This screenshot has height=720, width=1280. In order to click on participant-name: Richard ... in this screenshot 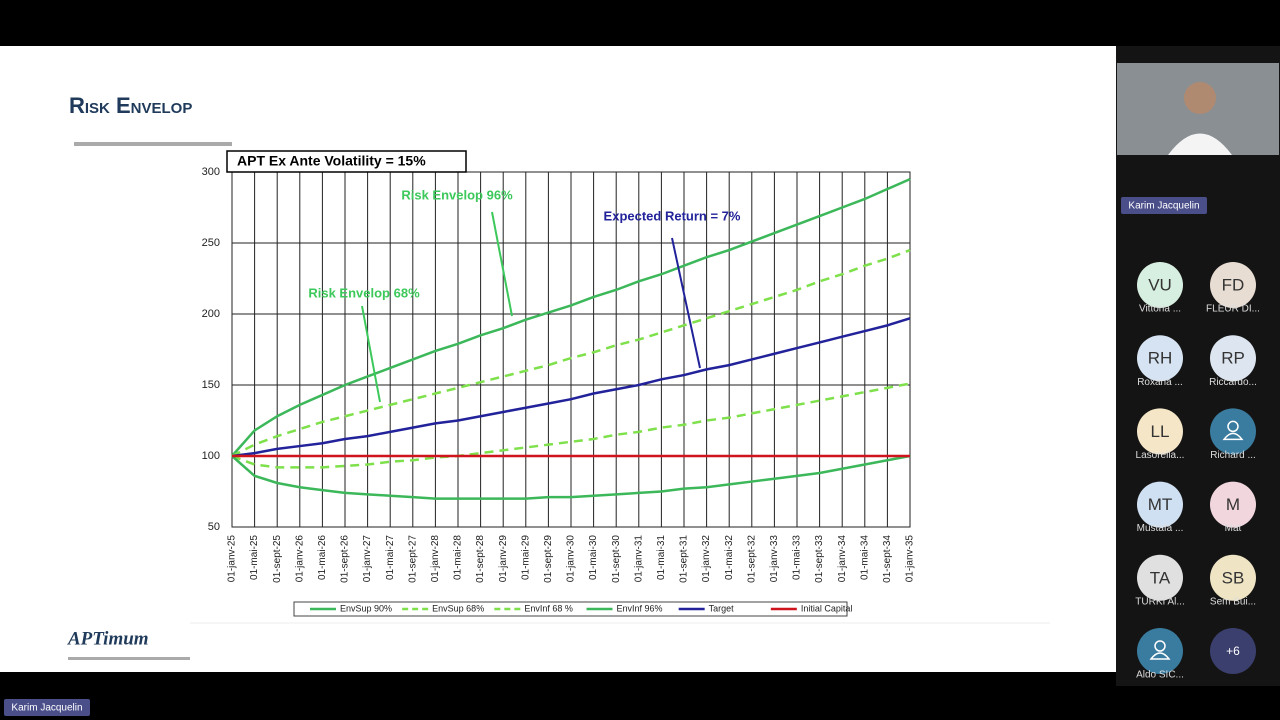, I will do `click(1233, 455)`.